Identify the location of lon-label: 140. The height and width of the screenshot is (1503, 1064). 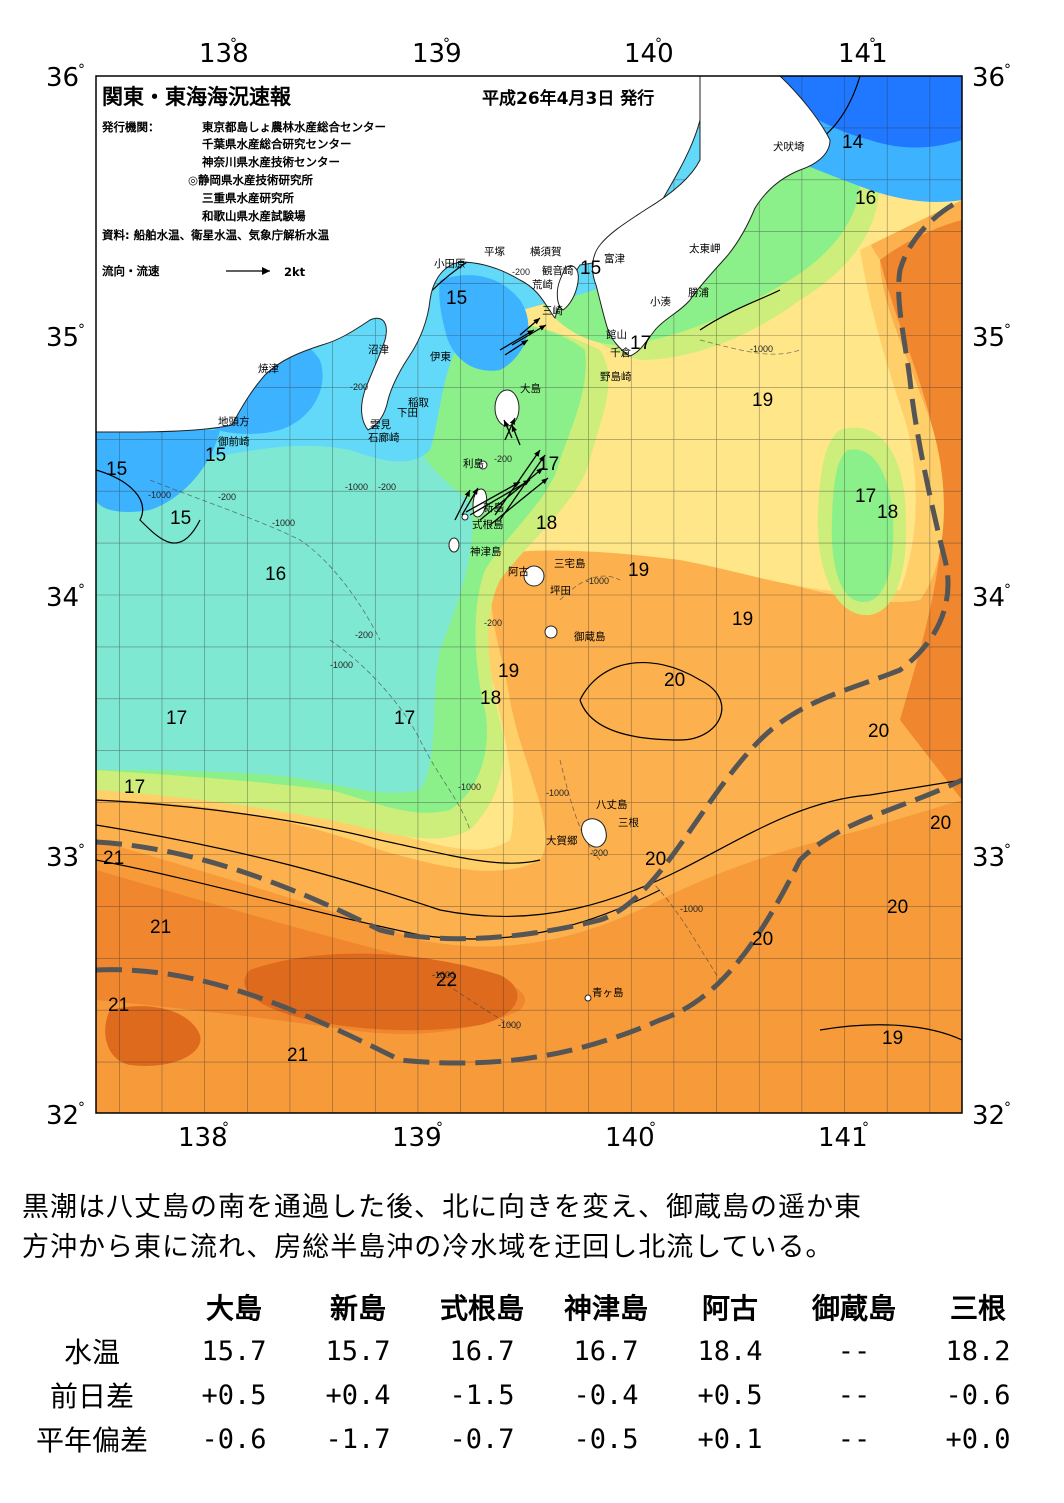
(630, 1138).